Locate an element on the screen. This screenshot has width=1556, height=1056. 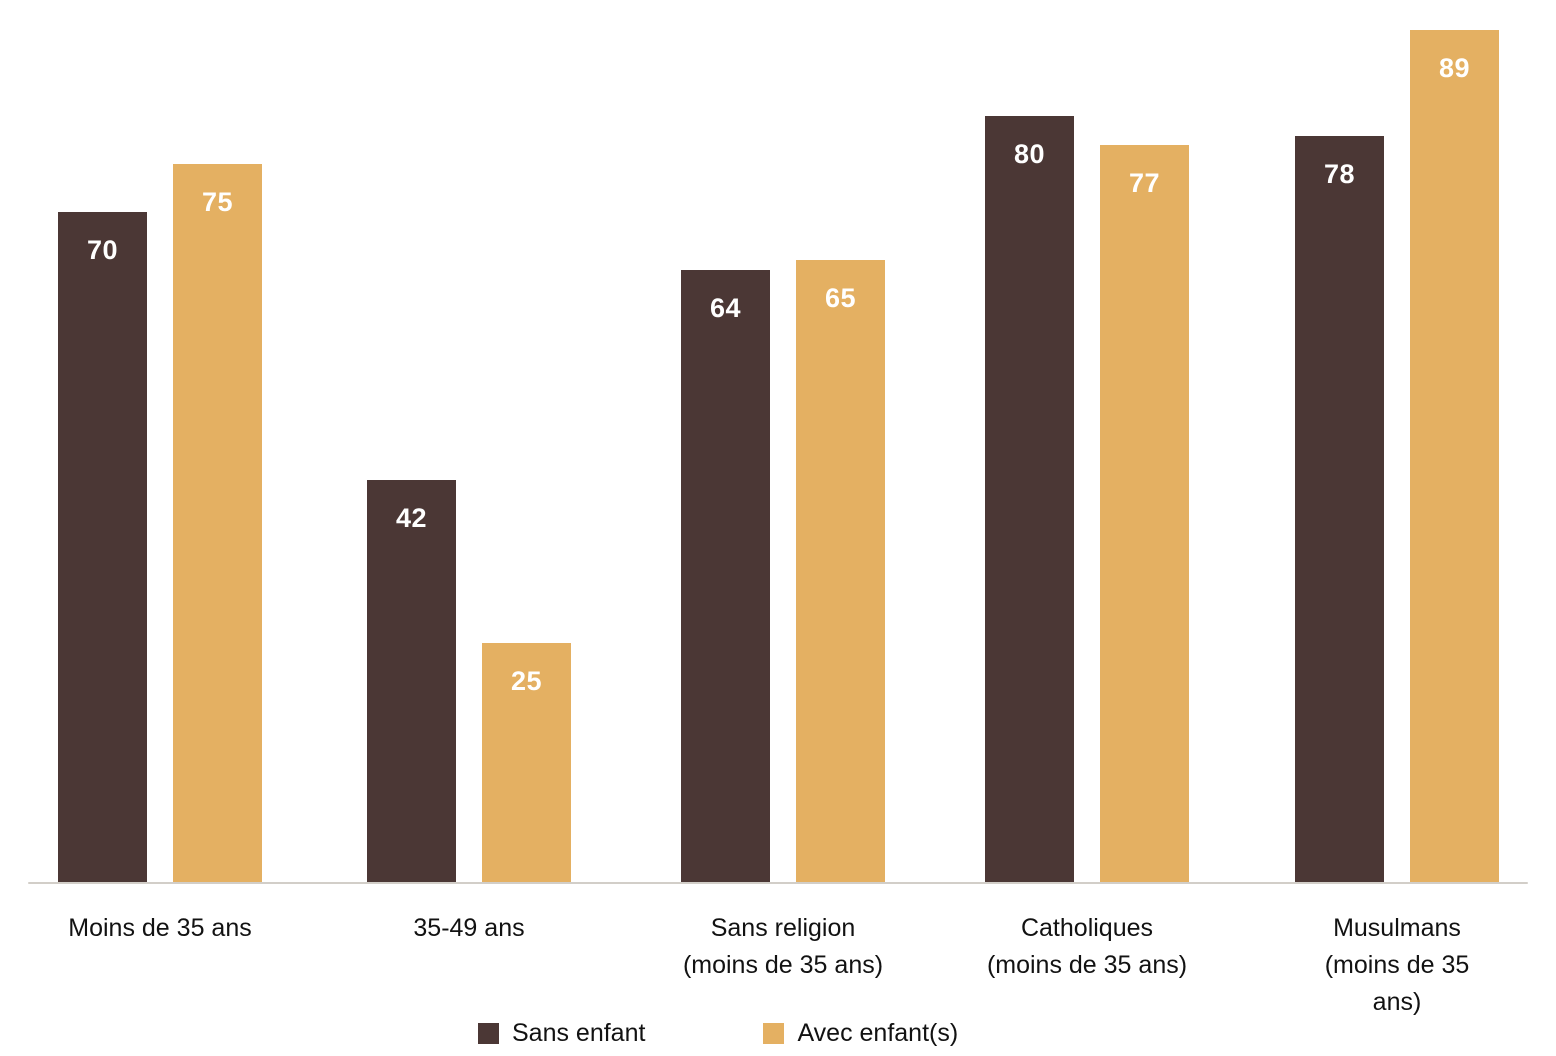
legend-swatch-sans-enfant is located at coordinates (488, 1033).